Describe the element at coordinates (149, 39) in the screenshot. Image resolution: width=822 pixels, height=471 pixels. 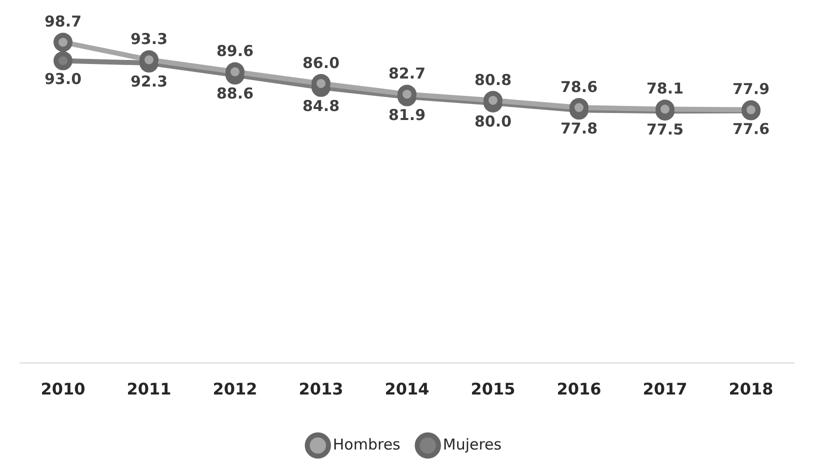
I see `data-label: 93.3` at that location.